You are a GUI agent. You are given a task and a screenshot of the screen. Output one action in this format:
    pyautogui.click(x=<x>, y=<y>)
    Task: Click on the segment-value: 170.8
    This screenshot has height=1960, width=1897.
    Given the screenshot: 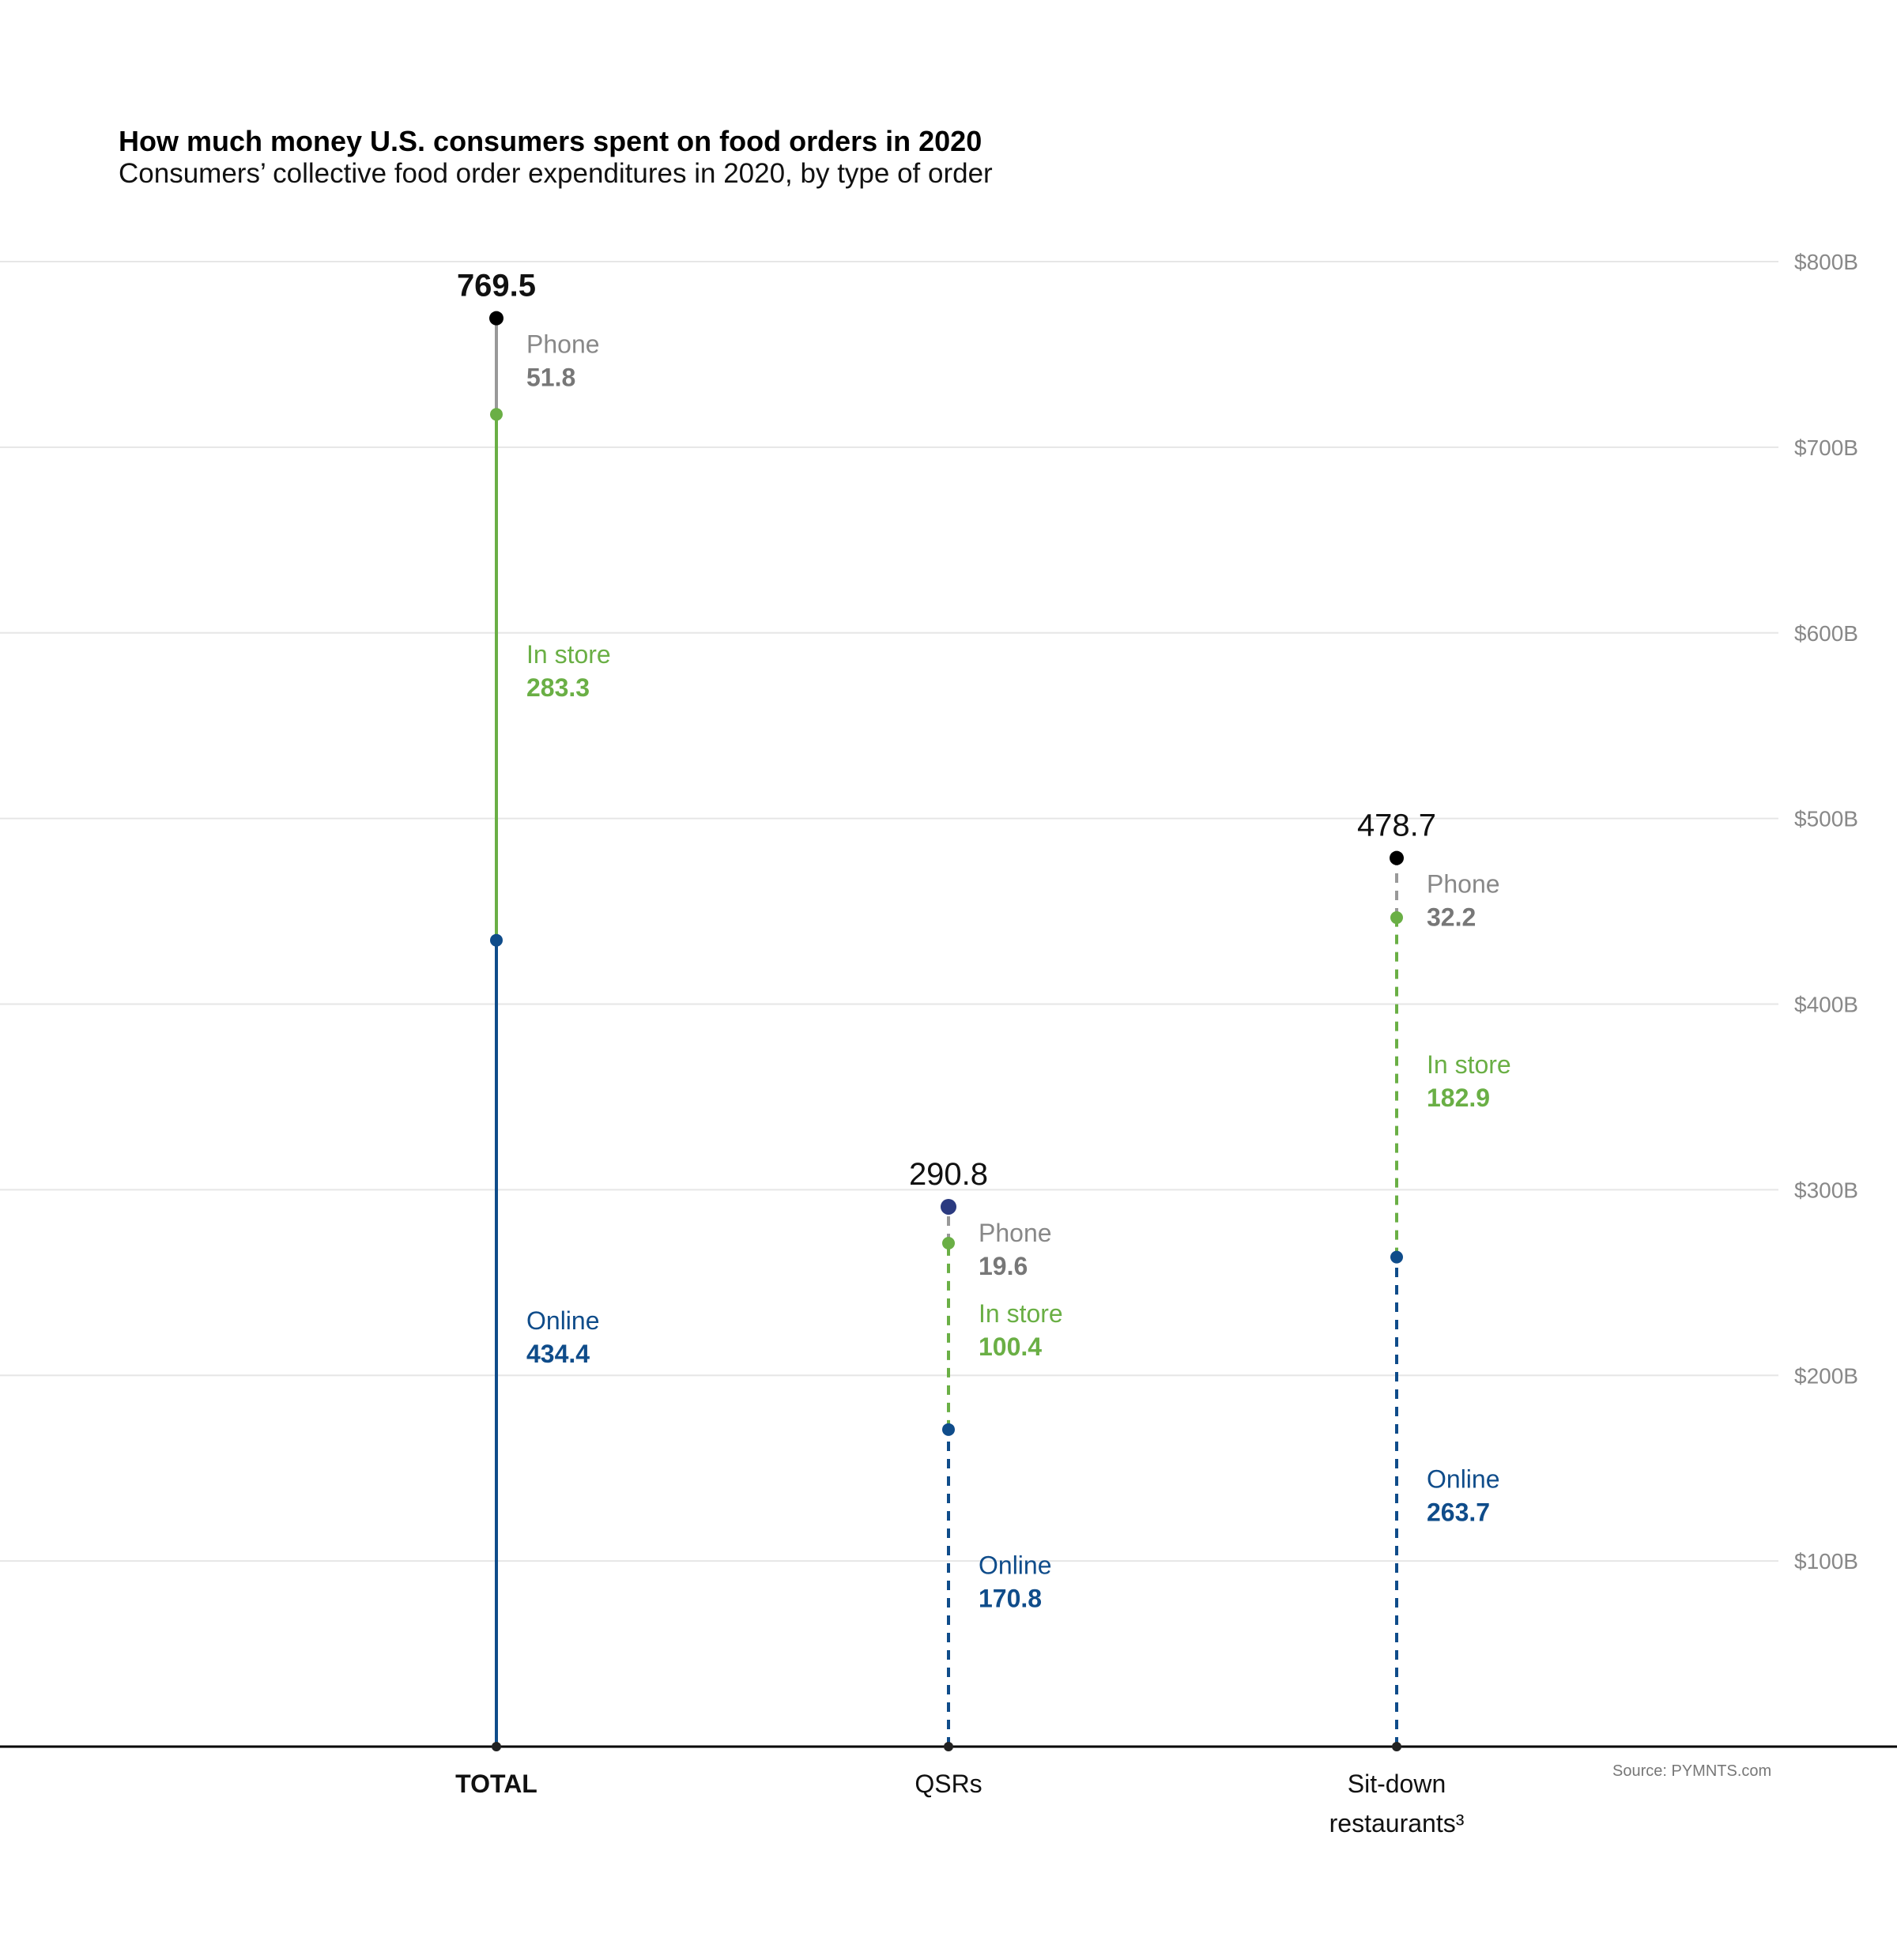 What is the action you would take?
    pyautogui.click(x=1010, y=1598)
    